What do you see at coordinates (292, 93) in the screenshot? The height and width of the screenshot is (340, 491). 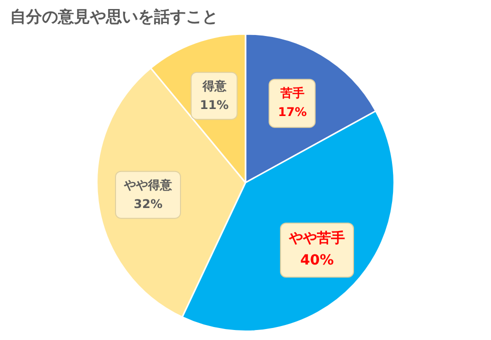 I see `slice-label: 苦手` at bounding box center [292, 93].